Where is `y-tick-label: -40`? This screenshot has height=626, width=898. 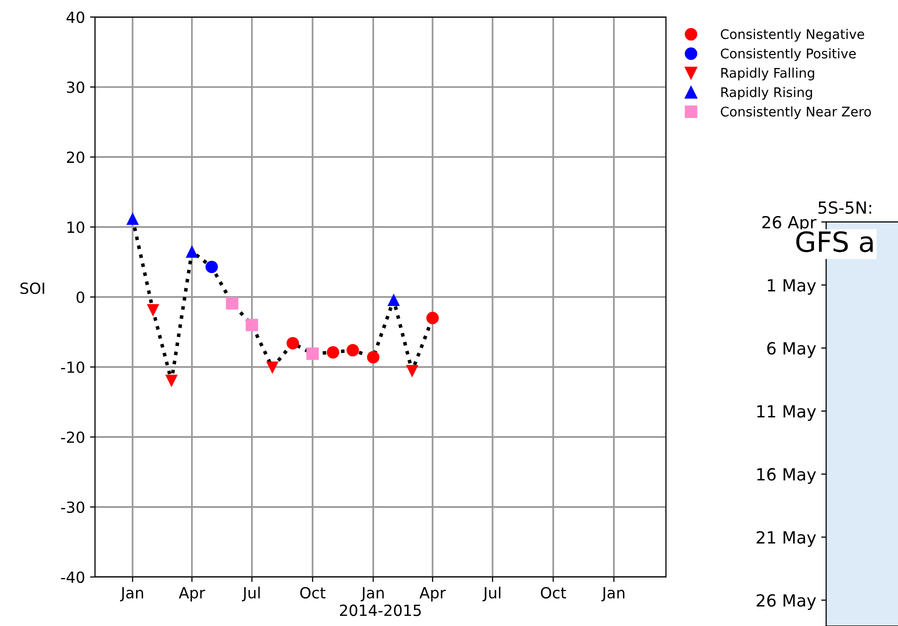 y-tick-label: -40 is located at coordinates (72, 577).